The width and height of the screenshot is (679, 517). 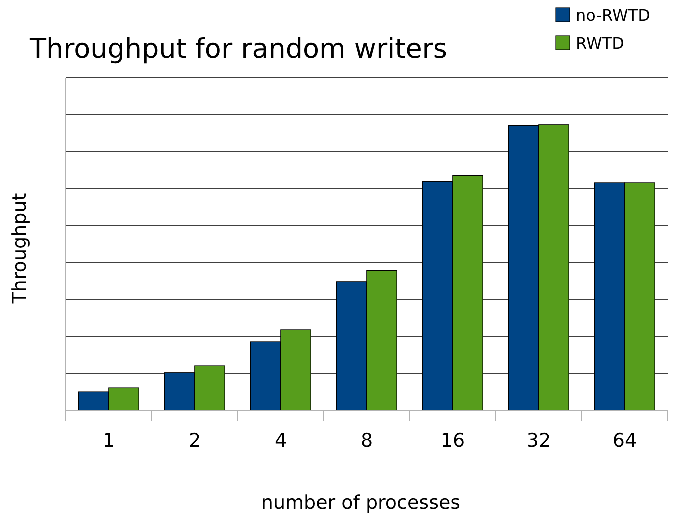 What do you see at coordinates (281, 441) in the screenshot?
I see `x-tick-label: 4` at bounding box center [281, 441].